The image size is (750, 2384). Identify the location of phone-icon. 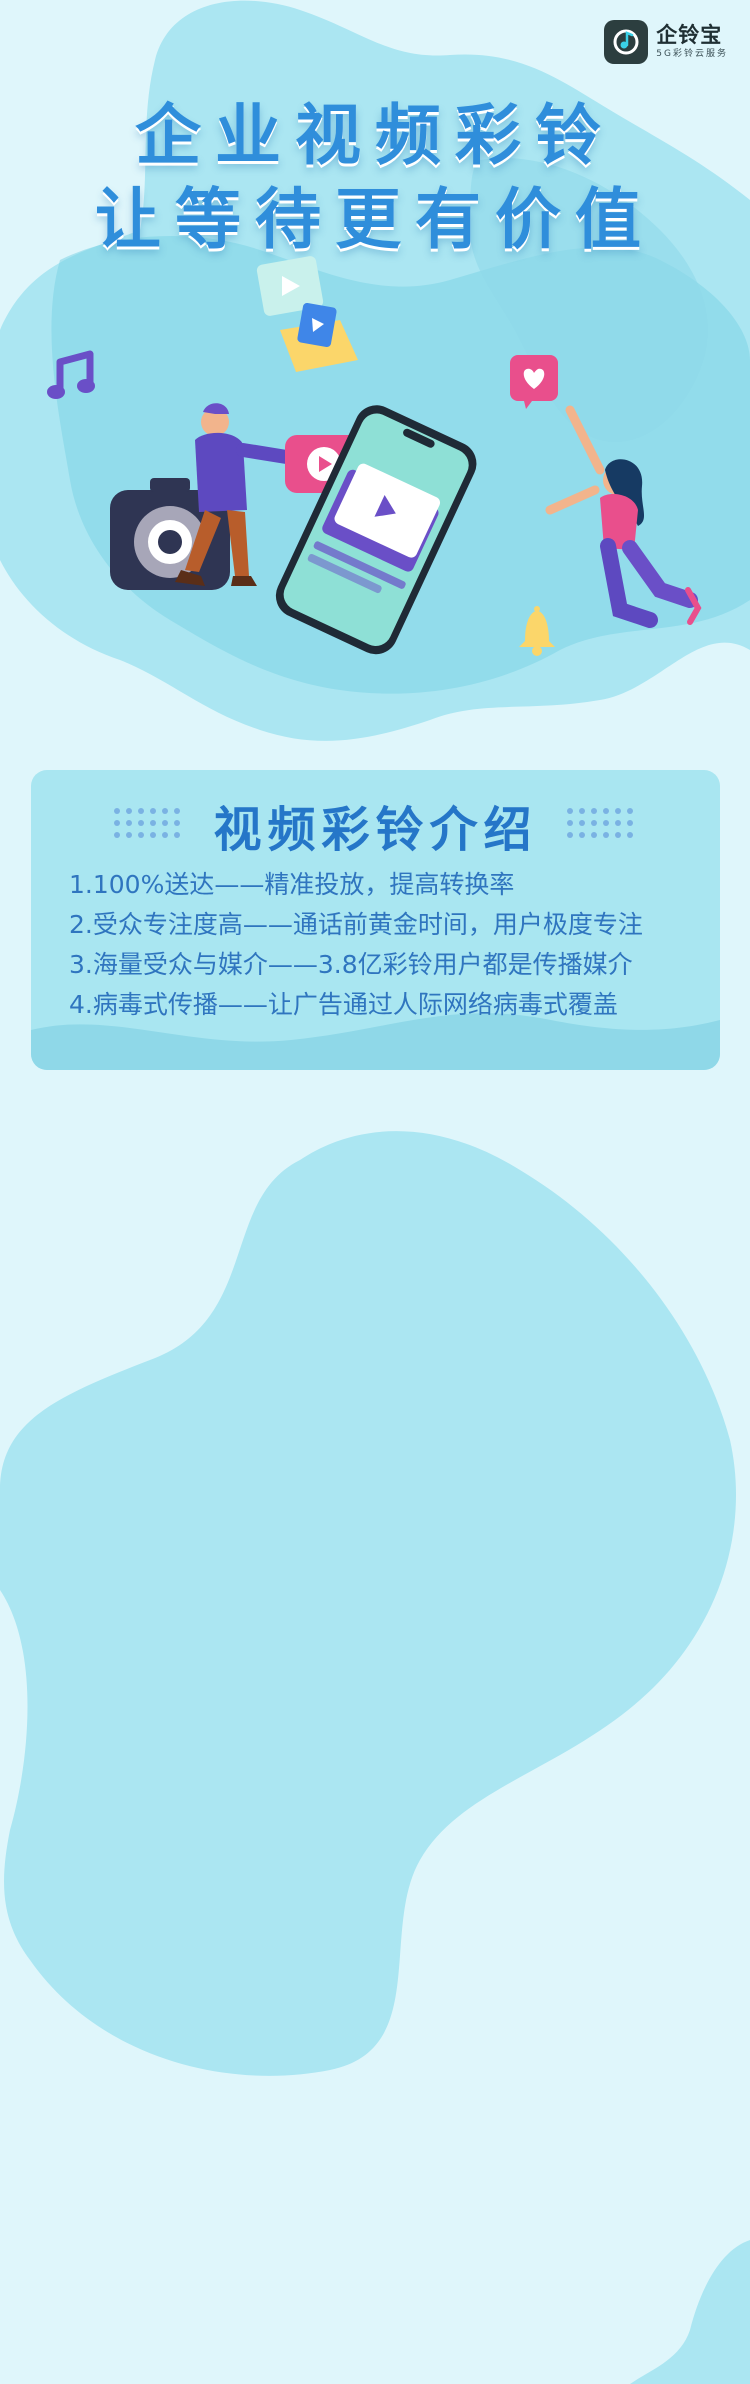
(376, 530).